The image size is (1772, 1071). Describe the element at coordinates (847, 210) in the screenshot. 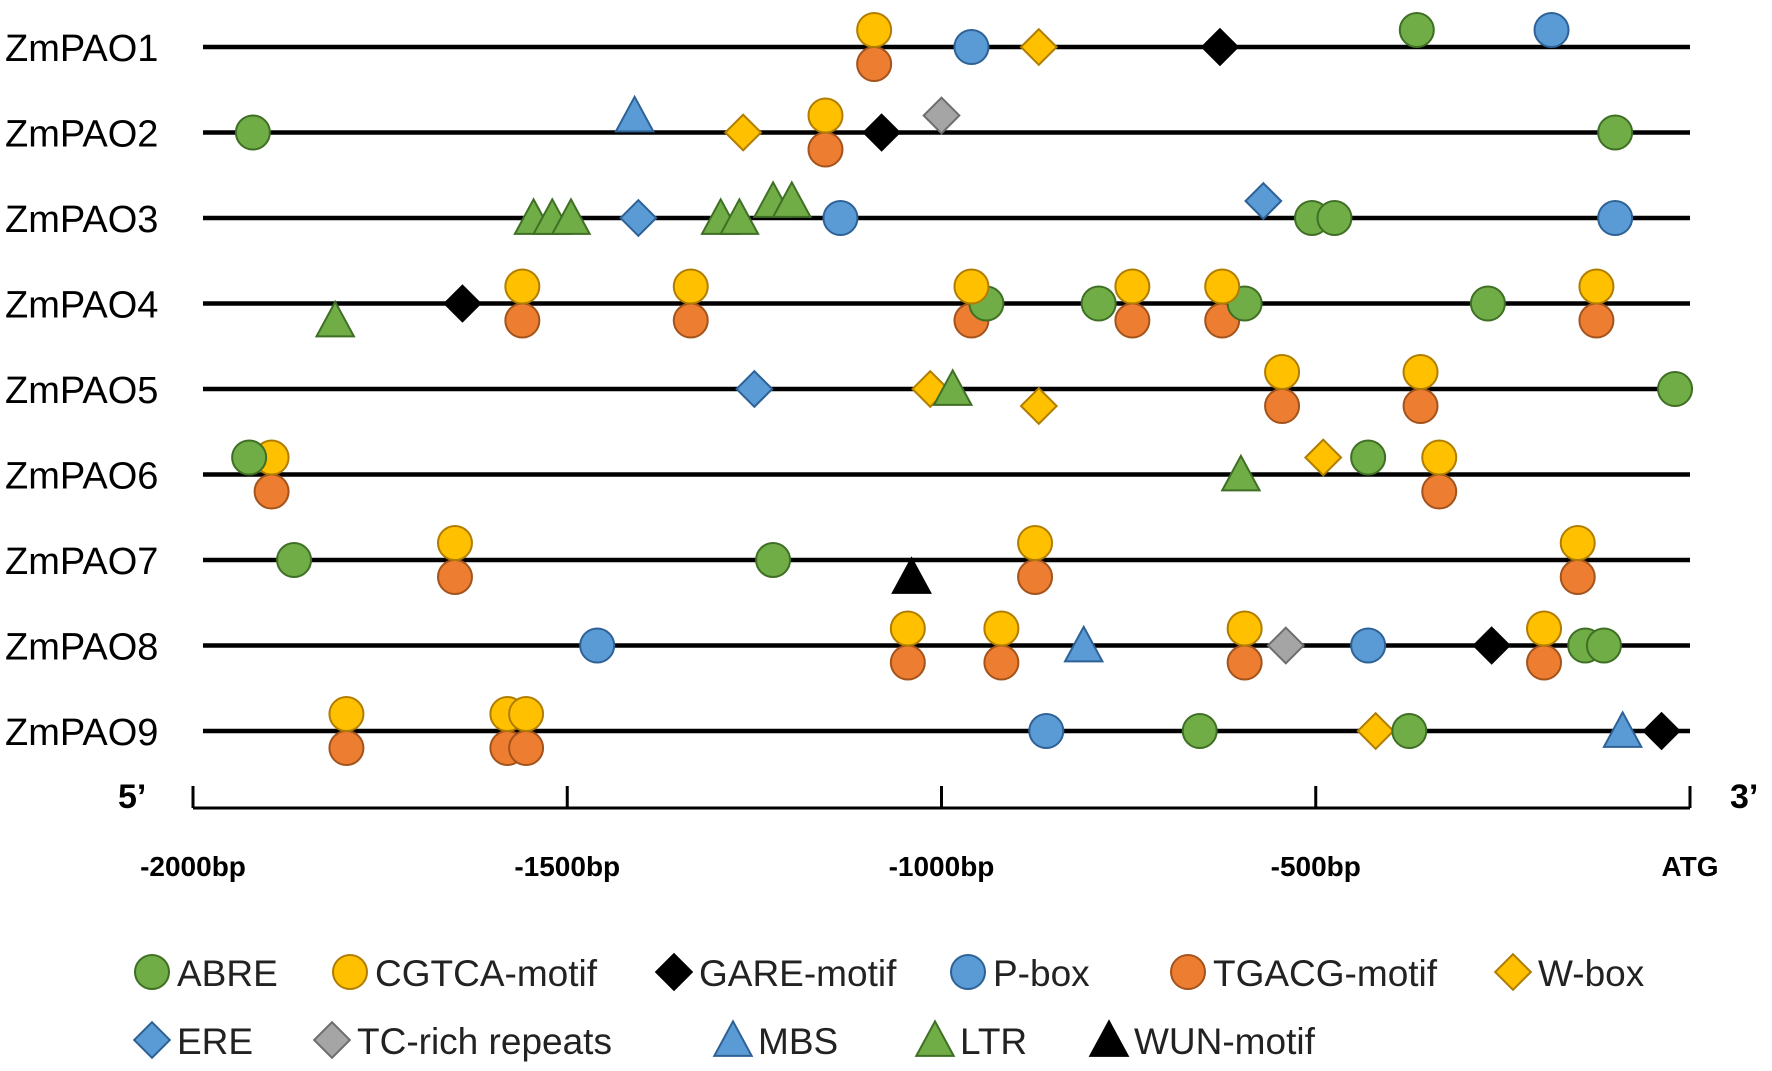

I see `gene-track-zmpao3: ZmPAO3` at that location.